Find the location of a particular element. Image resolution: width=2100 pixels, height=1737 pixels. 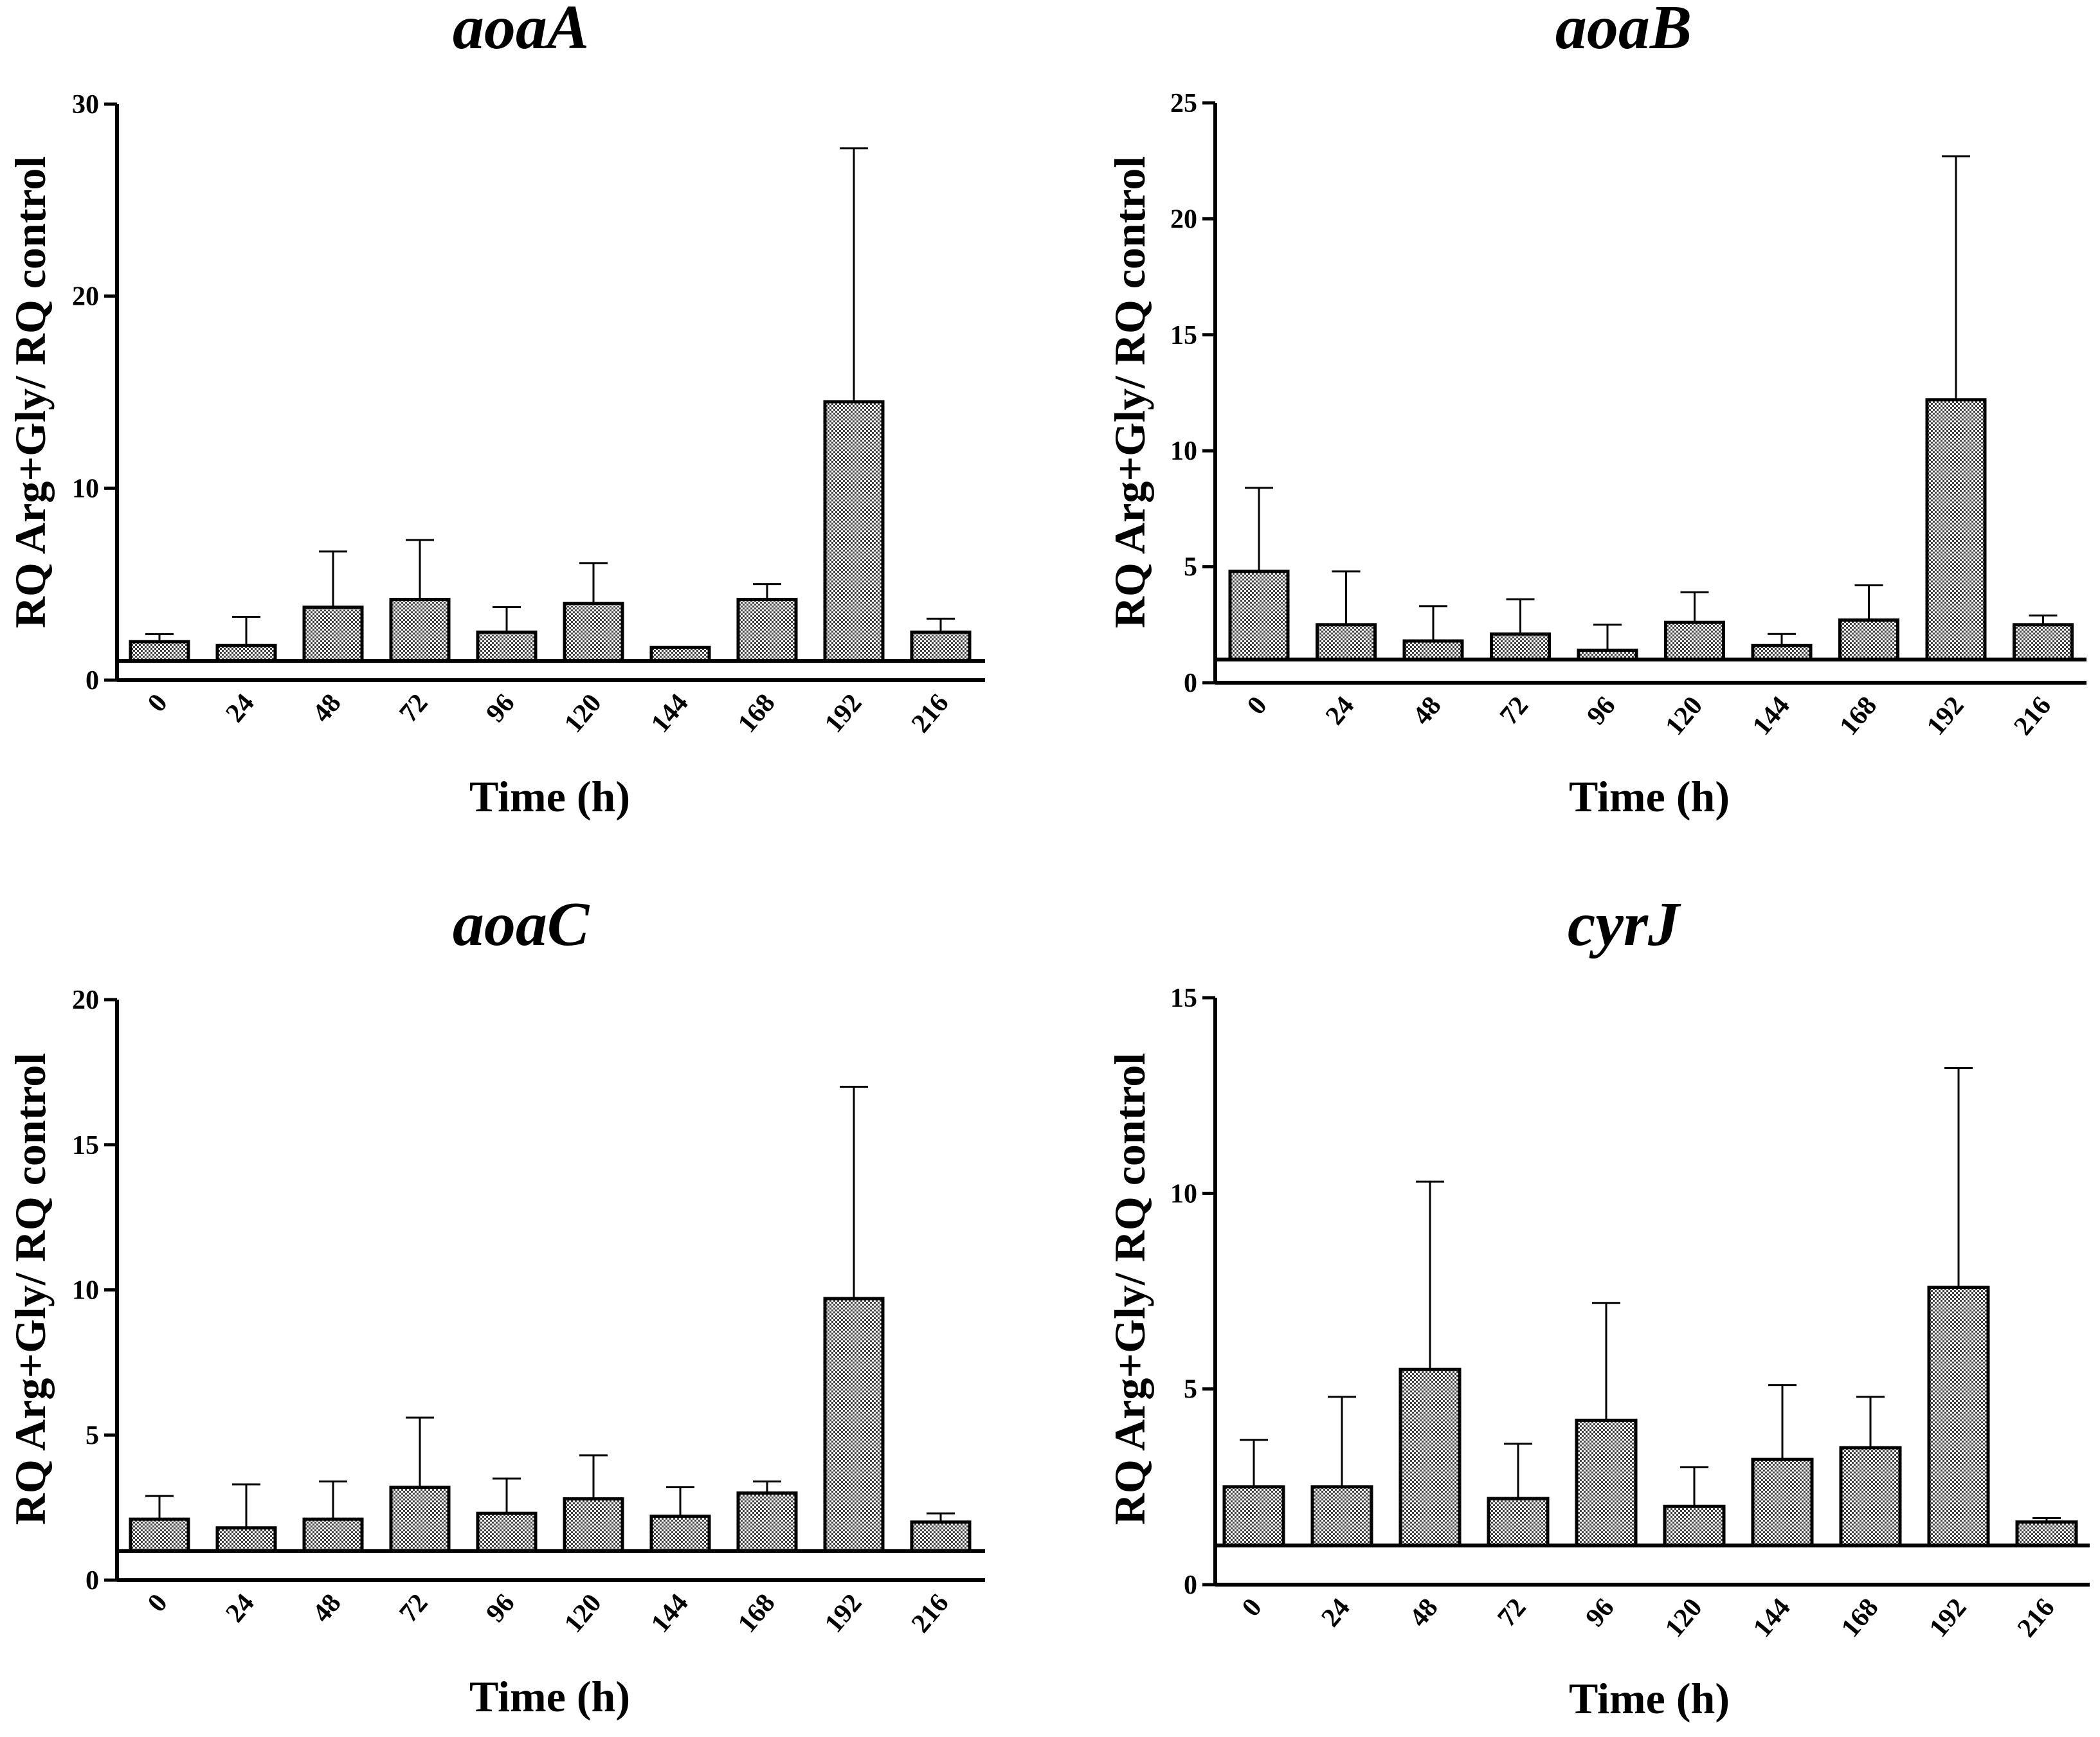

y-tick: 15 is located at coordinates (1192, 998).